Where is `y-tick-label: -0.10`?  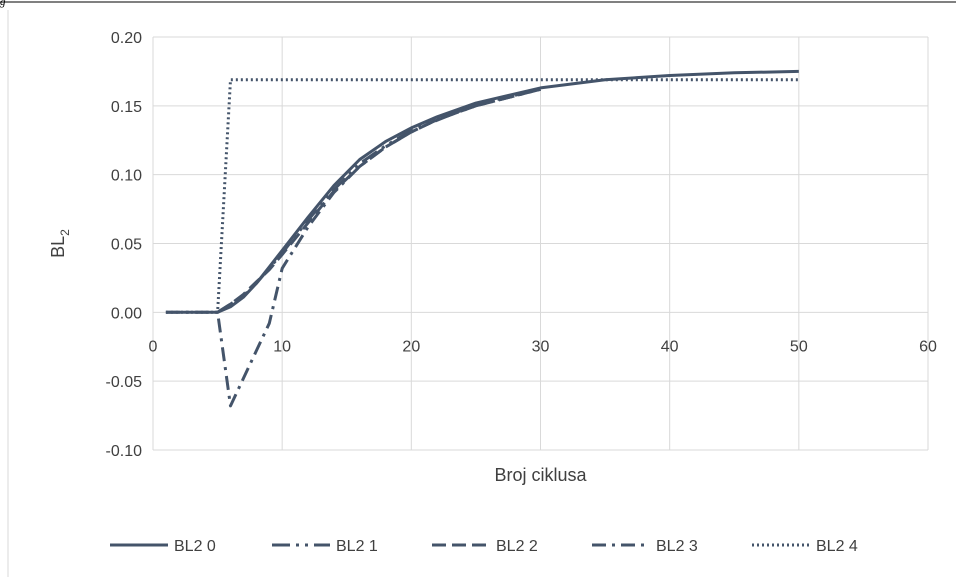
y-tick-label: -0.10 is located at coordinates (124, 451).